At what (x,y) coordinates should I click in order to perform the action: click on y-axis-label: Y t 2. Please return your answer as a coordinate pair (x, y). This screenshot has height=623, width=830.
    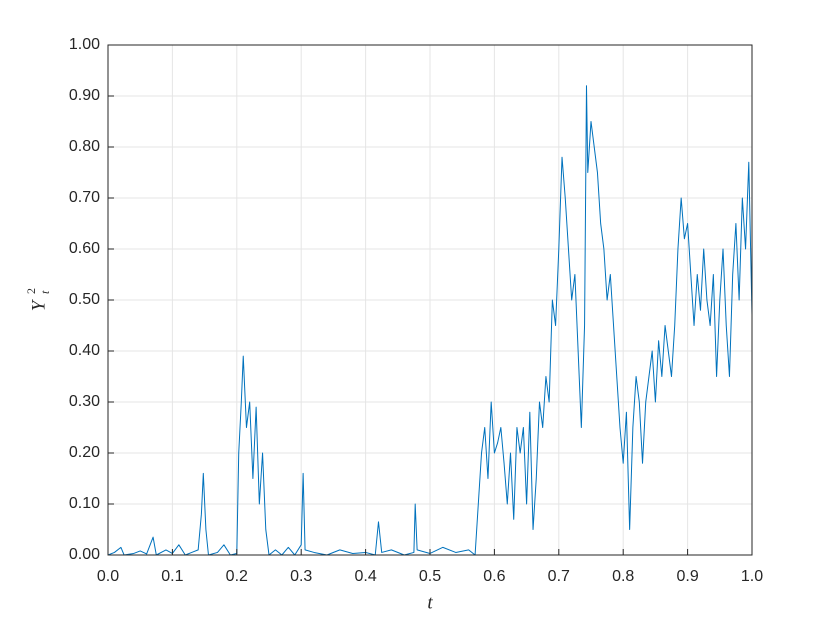
    Looking at the image, I should click on (38, 299).